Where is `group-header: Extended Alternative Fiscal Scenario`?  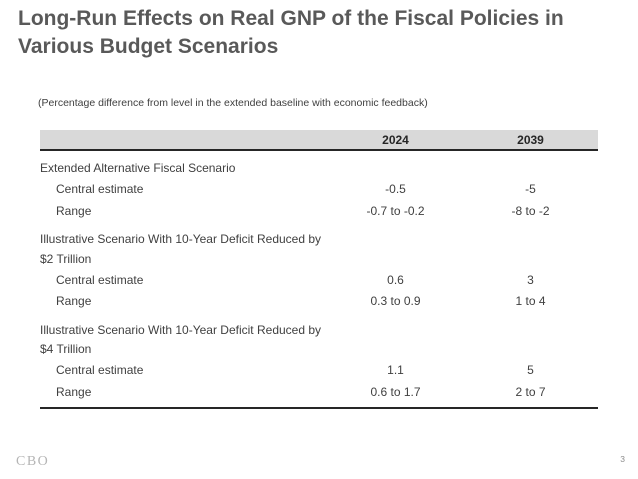 group-header: Extended Alternative Fiscal Scenario is located at coordinates (138, 168).